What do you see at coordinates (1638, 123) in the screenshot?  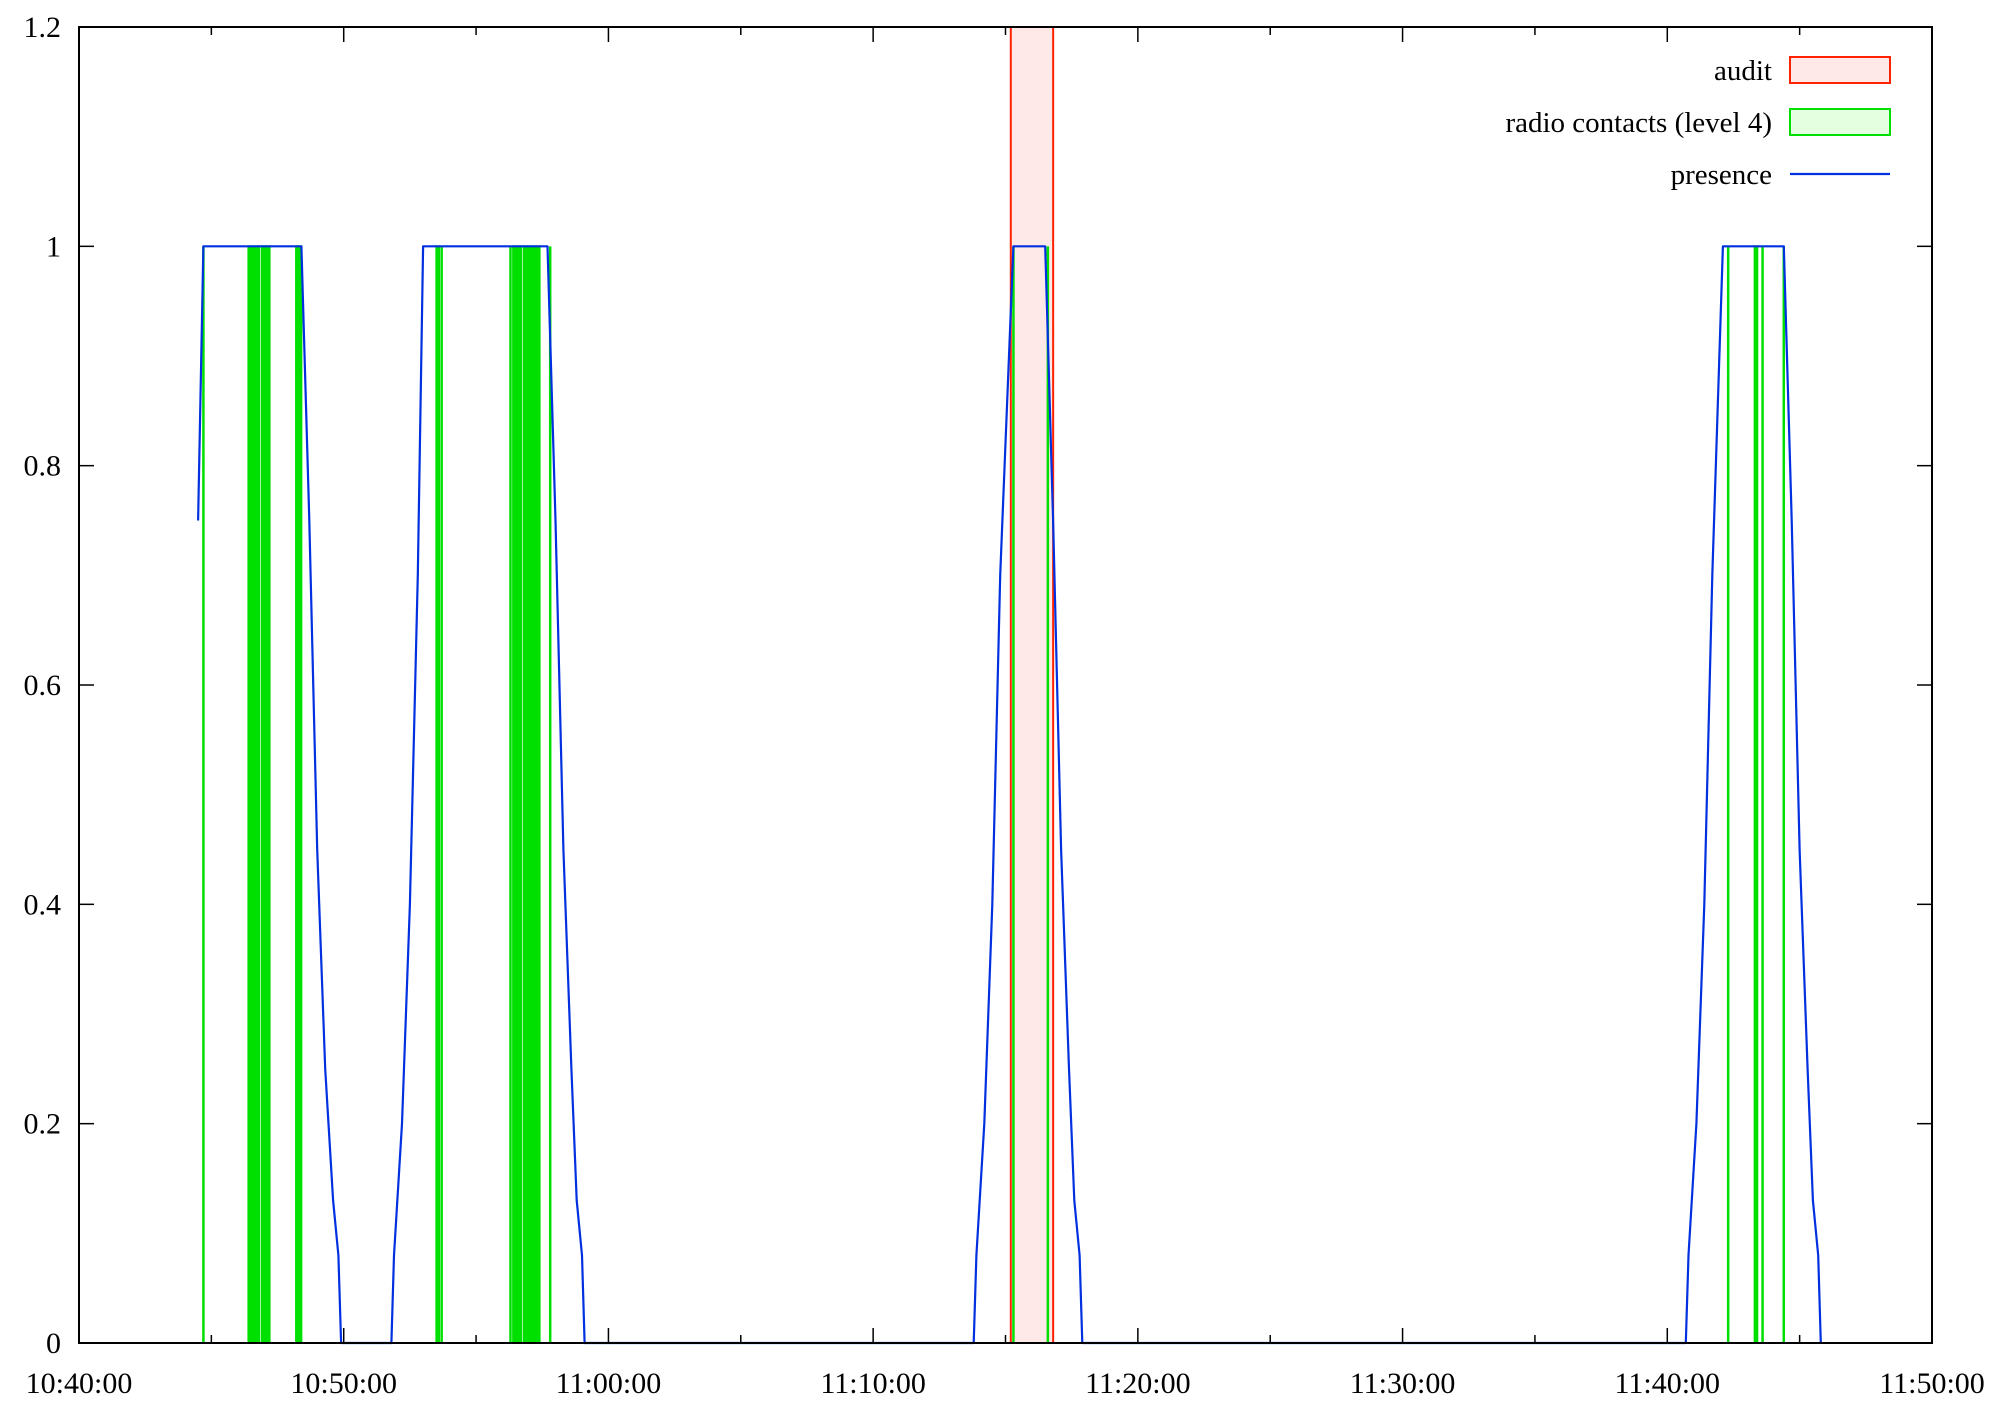 I see `legend-label: radio contacts (level 4)` at bounding box center [1638, 123].